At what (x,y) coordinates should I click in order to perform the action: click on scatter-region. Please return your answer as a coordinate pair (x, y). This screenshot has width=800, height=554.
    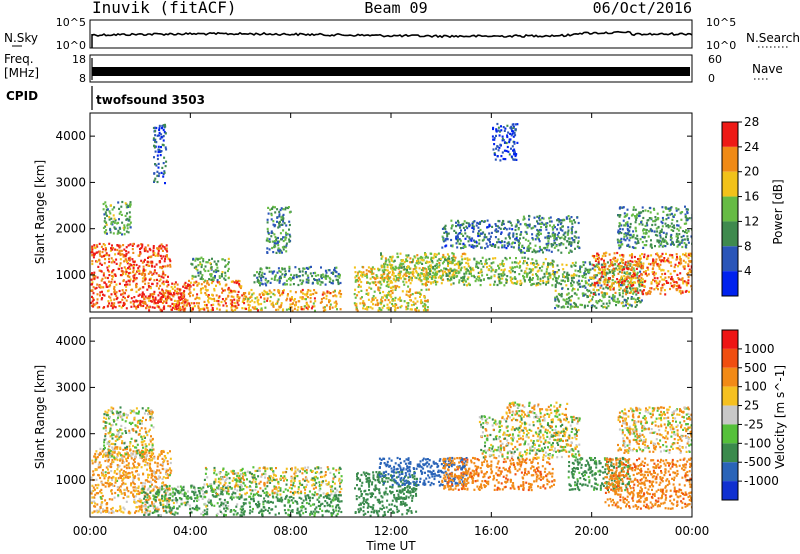
    Looking at the image, I should click on (292, 300).